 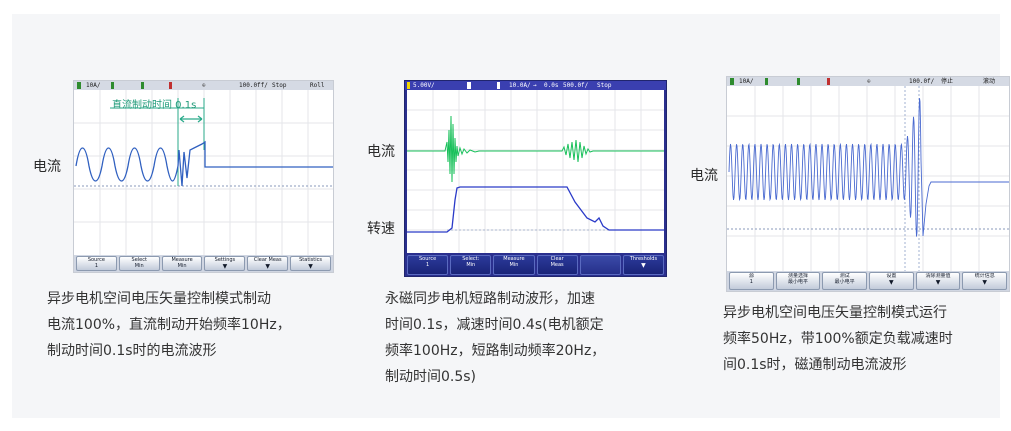 What do you see at coordinates (922, 81) in the screenshot?
I see `timebase: 100.0f/` at bounding box center [922, 81].